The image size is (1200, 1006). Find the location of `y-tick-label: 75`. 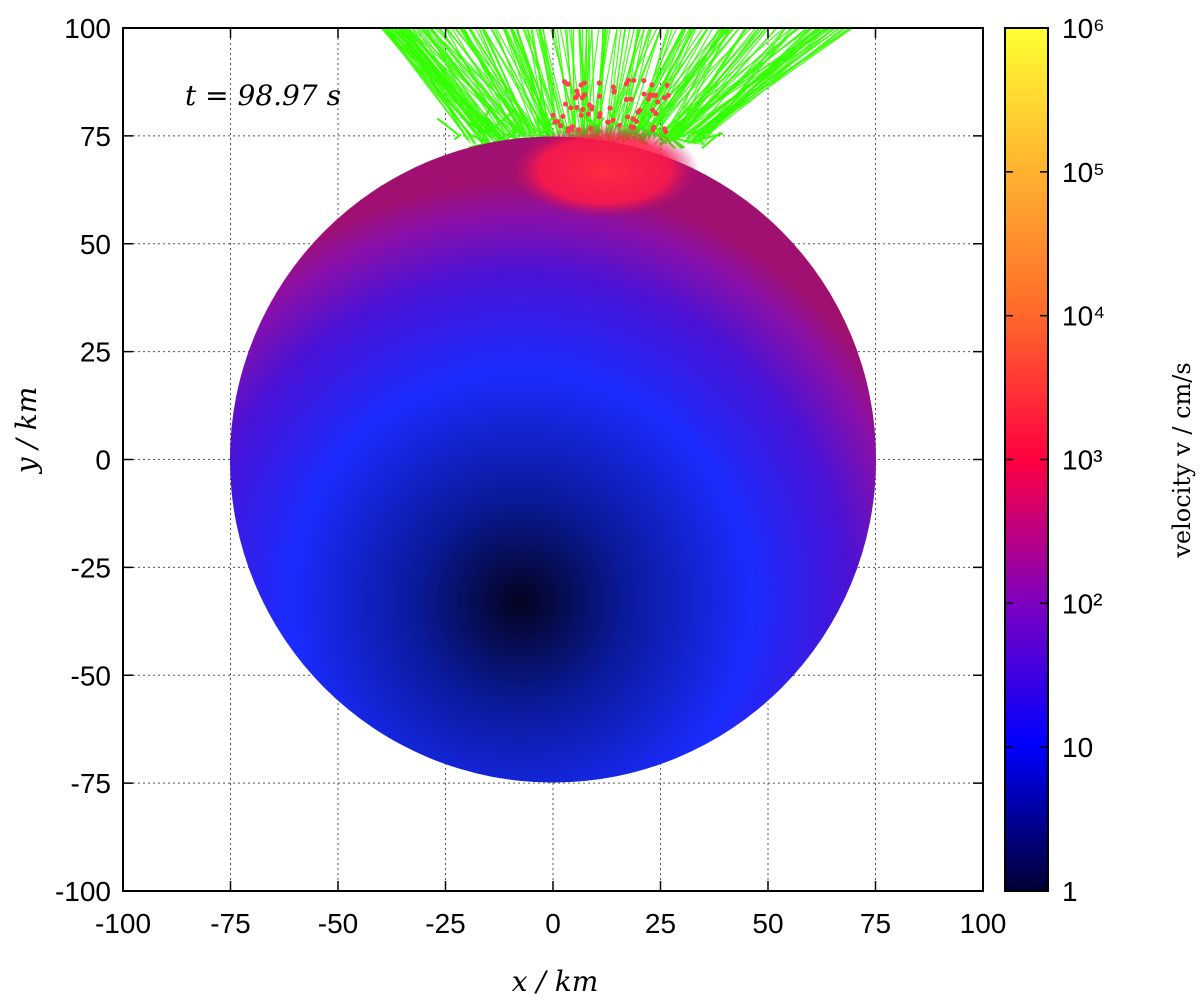

y-tick-label: 75 is located at coordinates (95, 136).